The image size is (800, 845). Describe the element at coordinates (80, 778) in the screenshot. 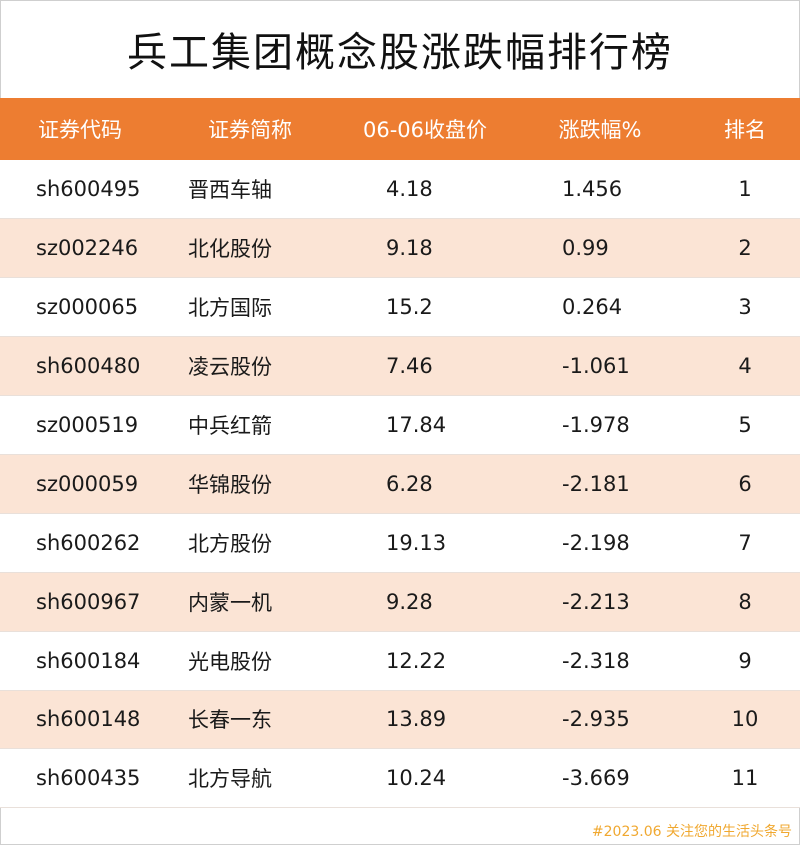

I see `cell-code: sh600435` at that location.